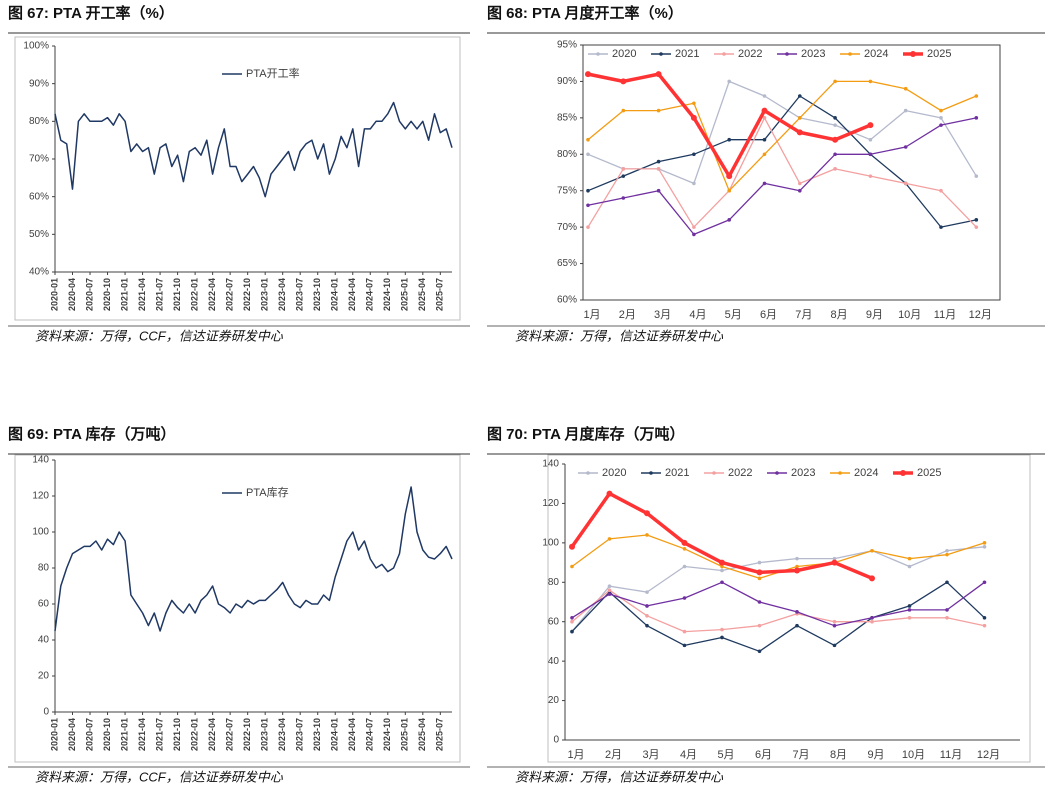 The height and width of the screenshot is (795, 1050). What do you see at coordinates (247, 294) in the screenshot?
I see `x-tick-label: 2022-10` at bounding box center [247, 294].